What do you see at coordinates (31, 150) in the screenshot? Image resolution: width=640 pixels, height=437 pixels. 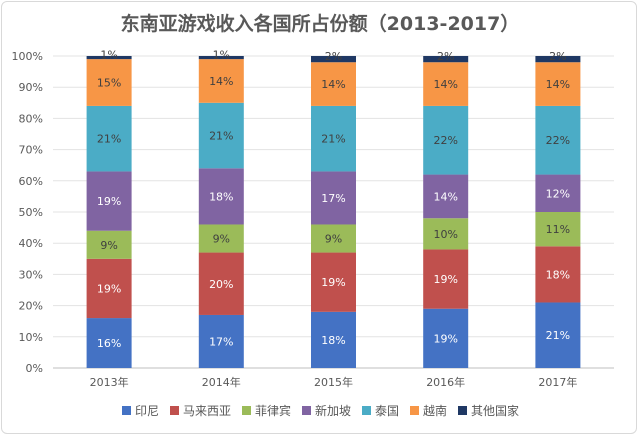 I see `y-tick-label: 70%` at bounding box center [31, 150].